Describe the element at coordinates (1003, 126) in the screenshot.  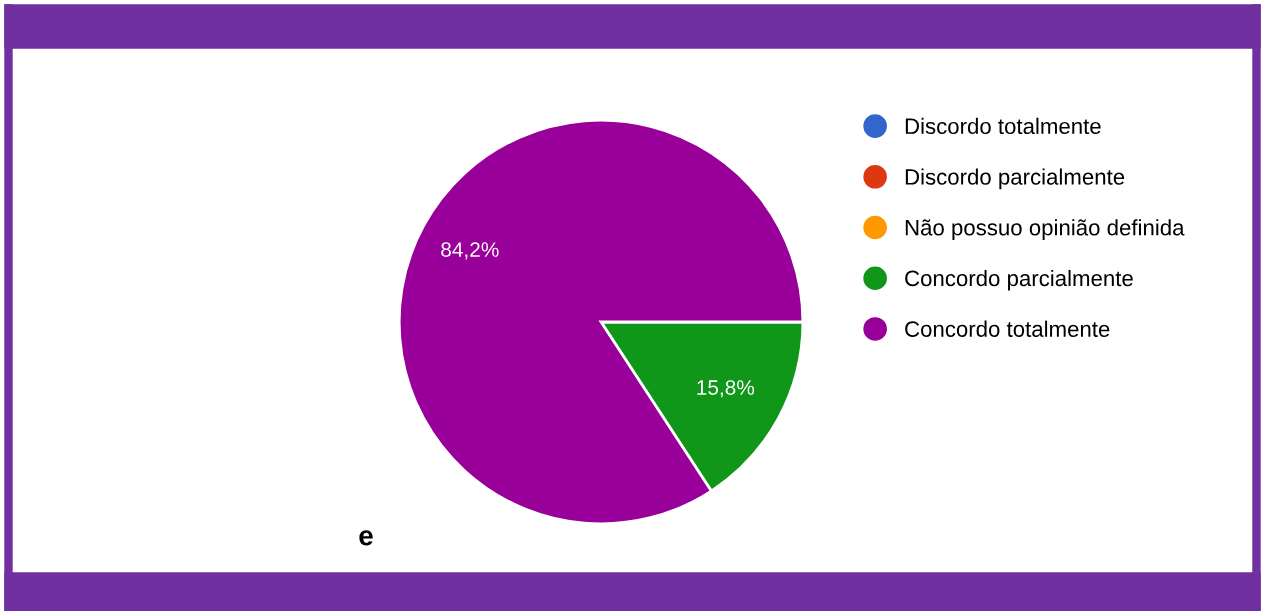
I see `legend-label: Discordo totalmente` at that location.